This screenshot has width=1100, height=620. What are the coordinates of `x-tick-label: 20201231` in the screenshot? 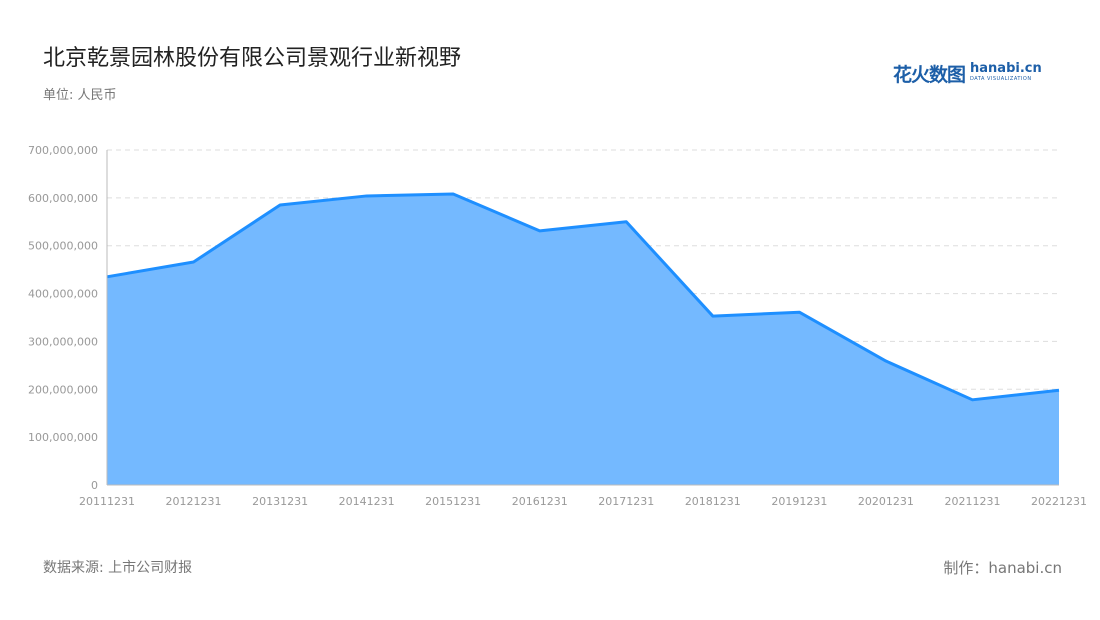 It's located at (886, 501).